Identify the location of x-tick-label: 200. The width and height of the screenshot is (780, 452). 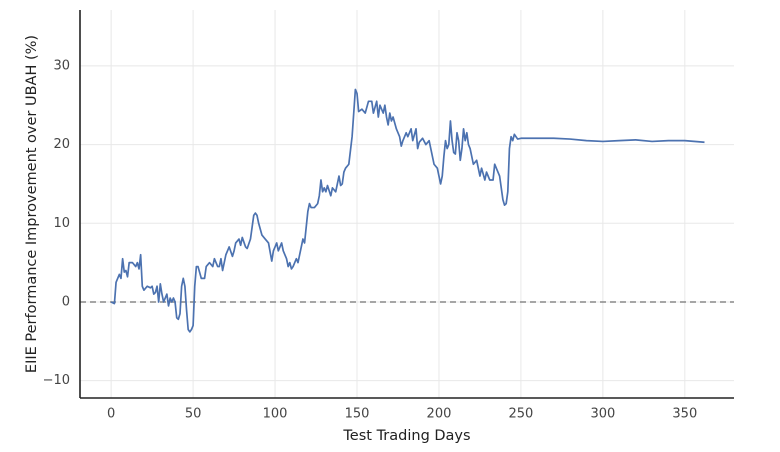
(439, 414).